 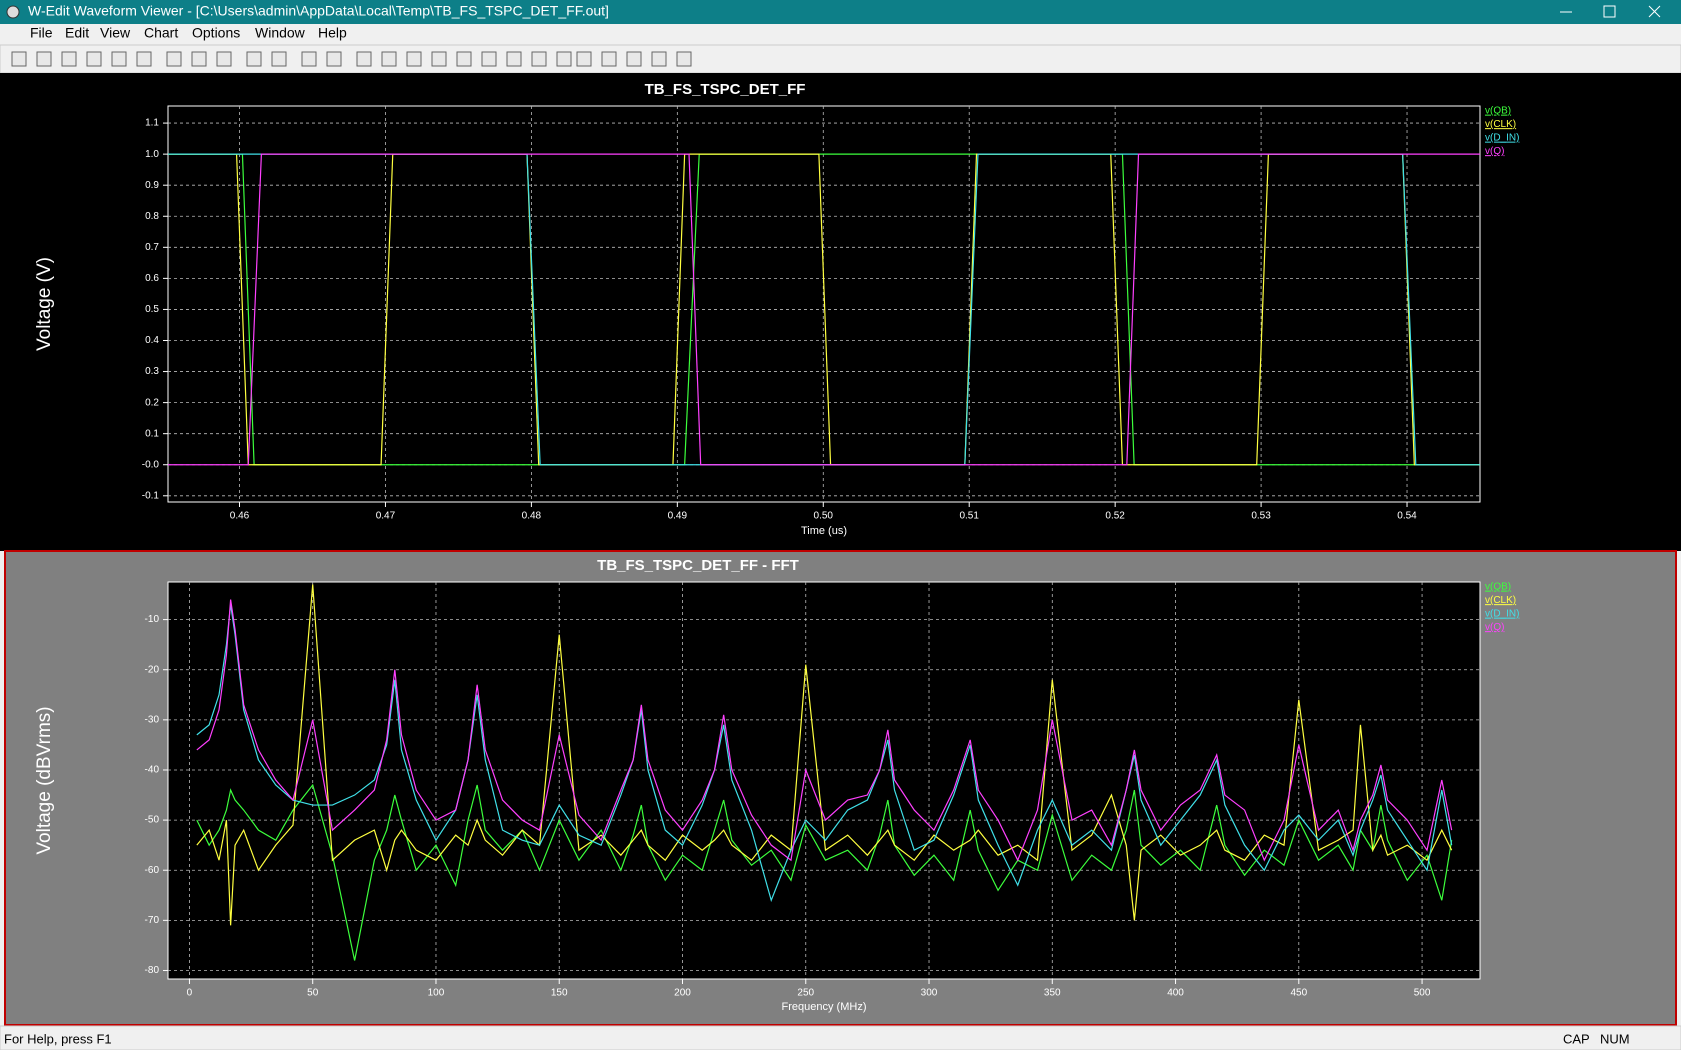 What do you see at coordinates (152, 123) in the screenshot?
I see `y-tick-label: 1.1` at bounding box center [152, 123].